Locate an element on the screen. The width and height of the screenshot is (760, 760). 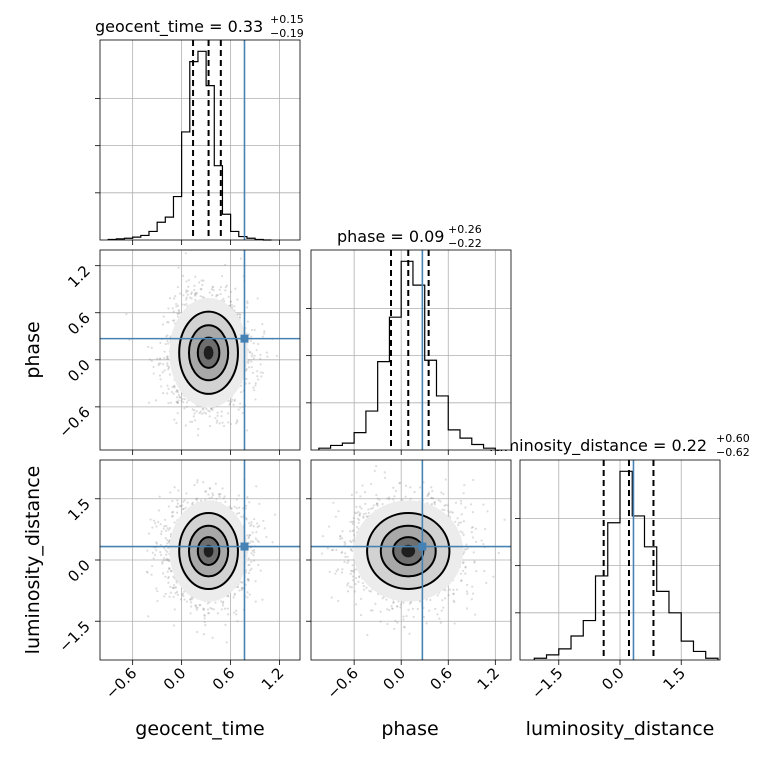
x-tick-label: −0.6 is located at coordinates (342, 683).